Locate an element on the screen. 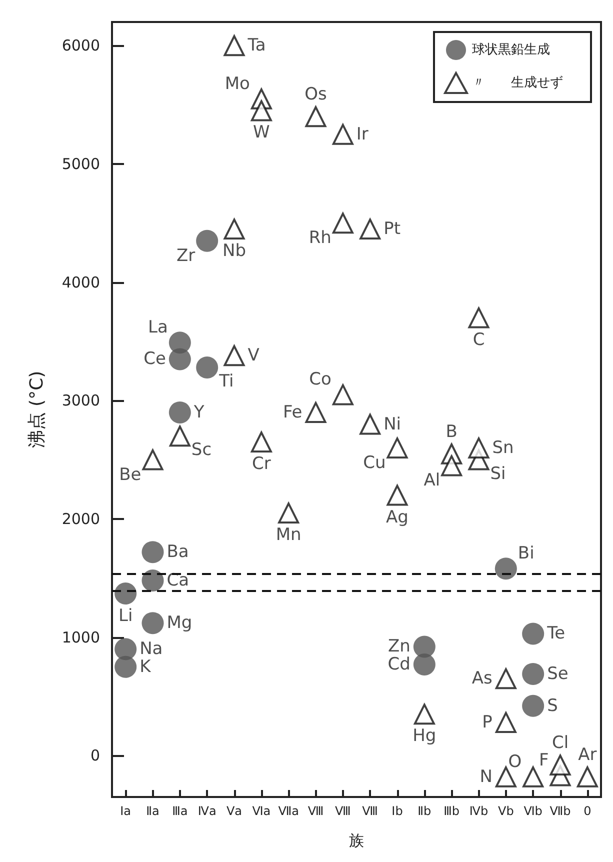 This screenshot has height=862, width=613. data-label: Mo is located at coordinates (237, 84).